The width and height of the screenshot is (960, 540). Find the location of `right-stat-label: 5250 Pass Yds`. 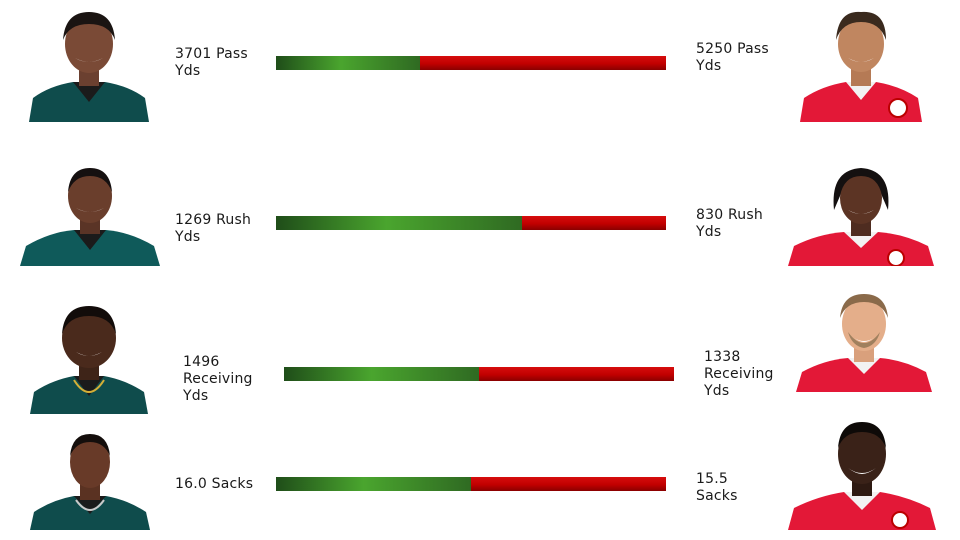

right-stat-label: 5250 Pass Yds is located at coordinates (736, 58).